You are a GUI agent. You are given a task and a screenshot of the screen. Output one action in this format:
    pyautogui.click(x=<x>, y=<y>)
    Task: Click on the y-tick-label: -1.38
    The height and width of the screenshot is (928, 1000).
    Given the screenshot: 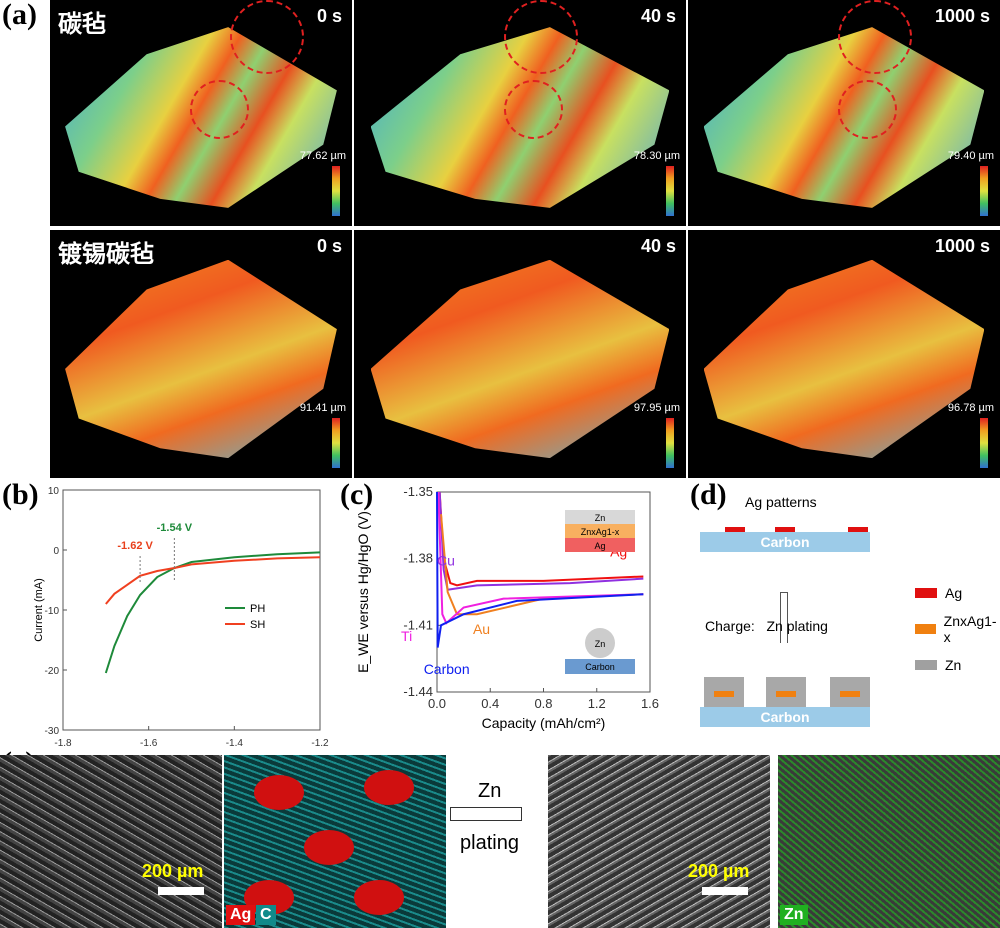 What is the action you would take?
    pyautogui.click(x=418, y=558)
    